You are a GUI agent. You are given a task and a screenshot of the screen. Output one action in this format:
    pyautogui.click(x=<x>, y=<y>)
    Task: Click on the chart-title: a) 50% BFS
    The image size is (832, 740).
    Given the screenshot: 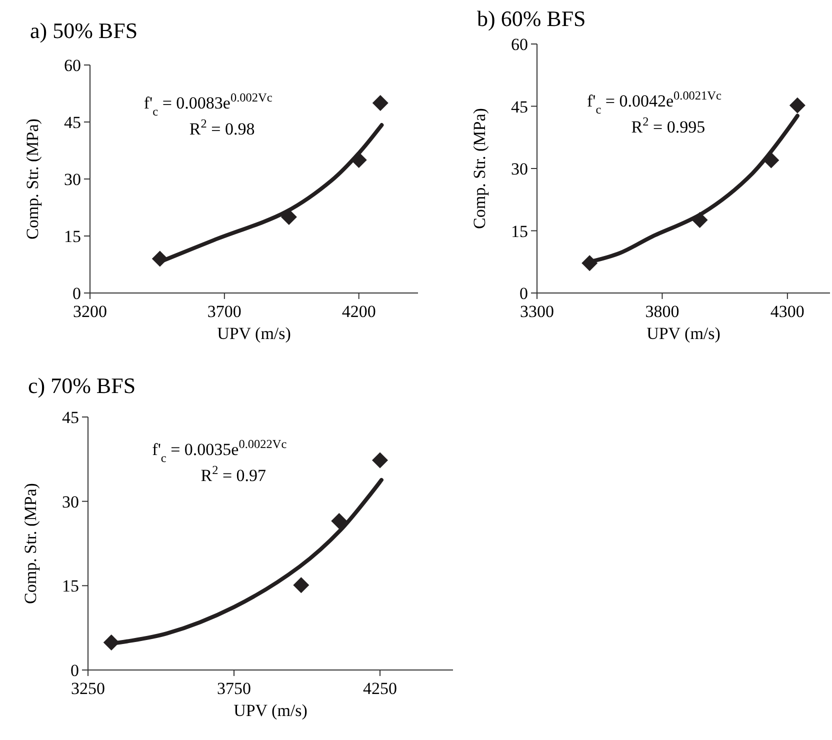 What is the action you would take?
    pyautogui.click(x=84, y=30)
    